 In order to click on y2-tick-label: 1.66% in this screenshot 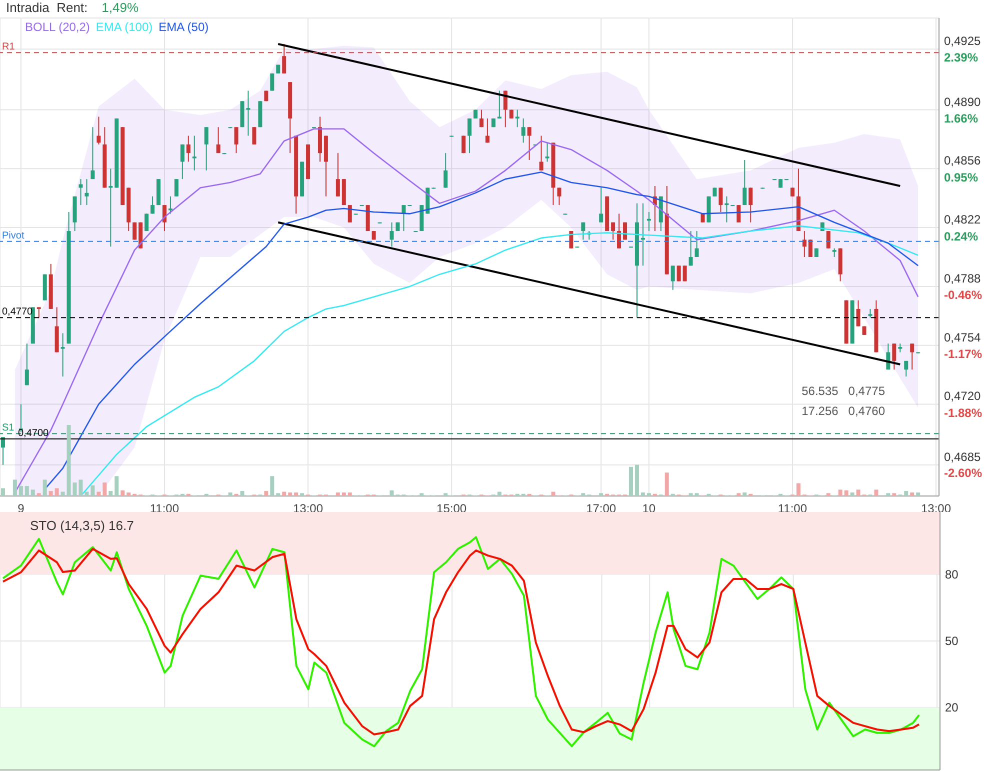, I will do `click(961, 118)`.